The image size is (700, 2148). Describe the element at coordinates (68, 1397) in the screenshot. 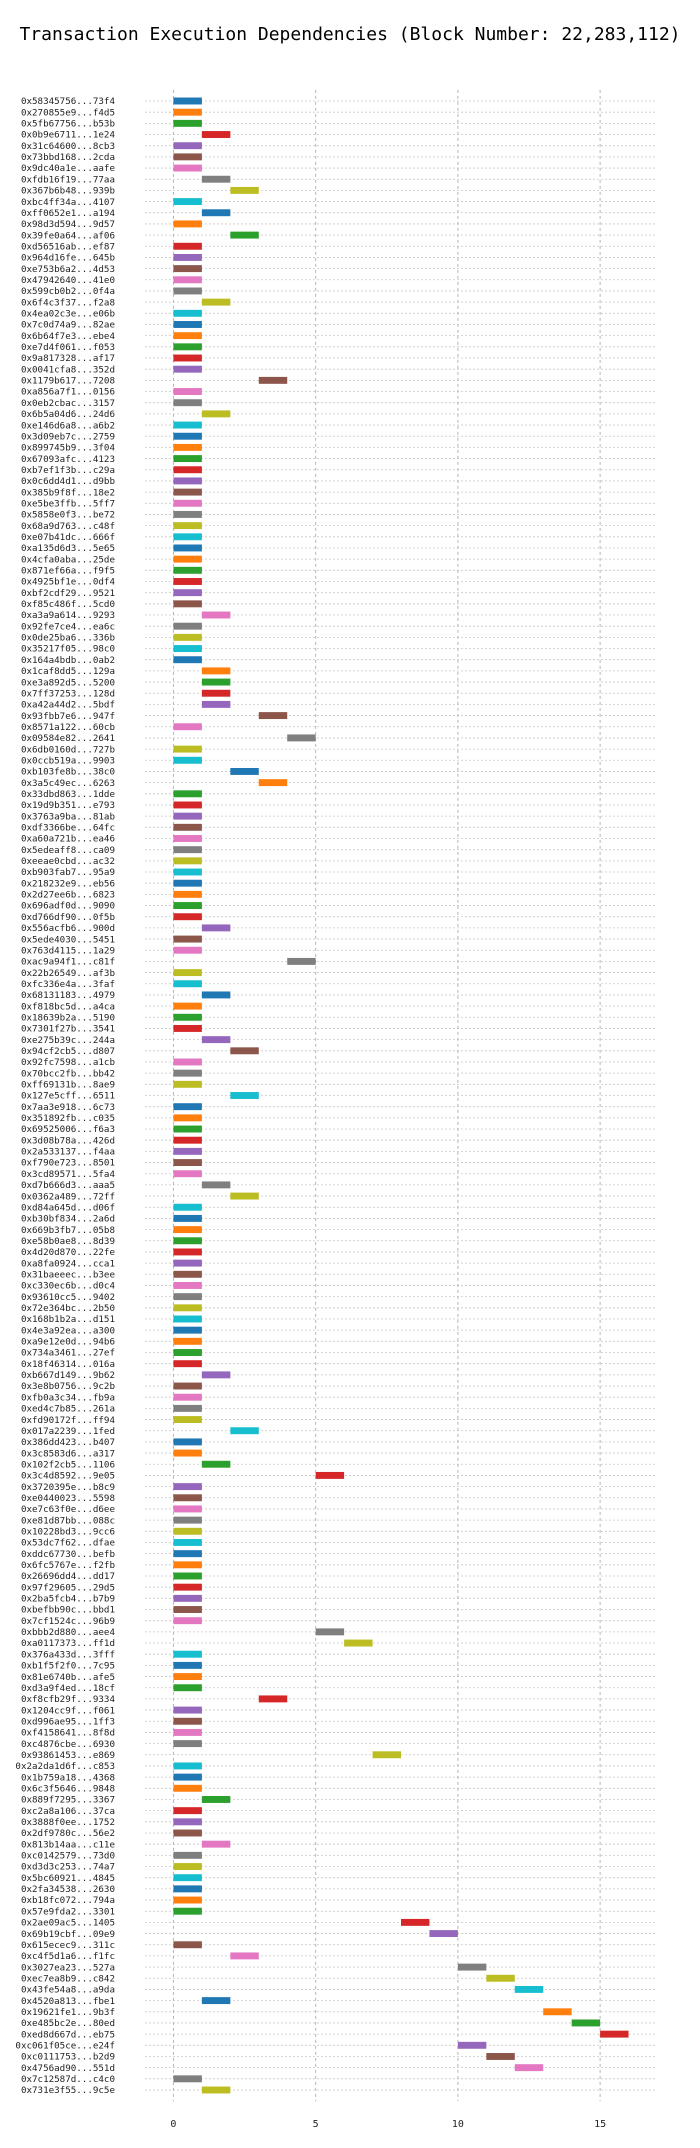

I see `transaction-label: 0xfb0a3c34...fb9a` at that location.